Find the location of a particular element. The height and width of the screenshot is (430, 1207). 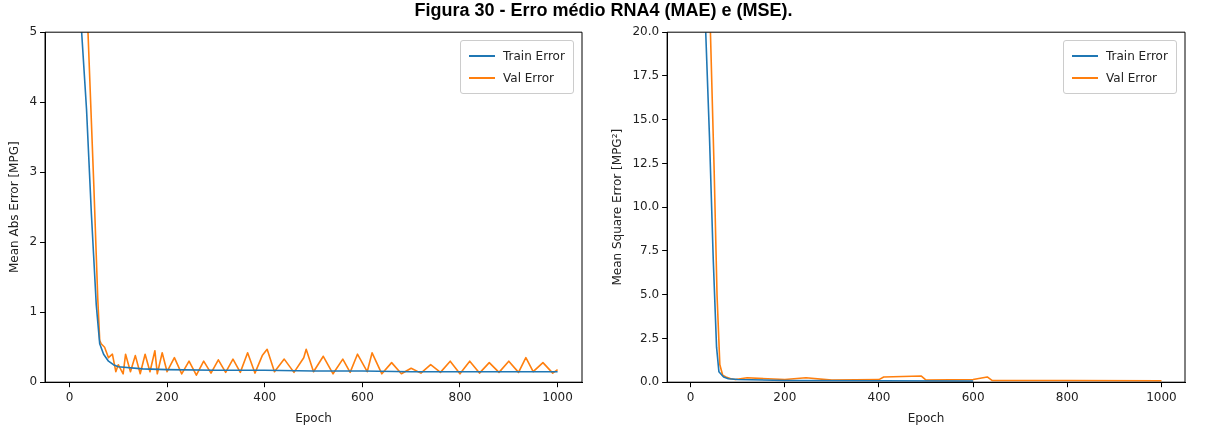

y-tick-label: 2.5 is located at coordinates (650, 337).